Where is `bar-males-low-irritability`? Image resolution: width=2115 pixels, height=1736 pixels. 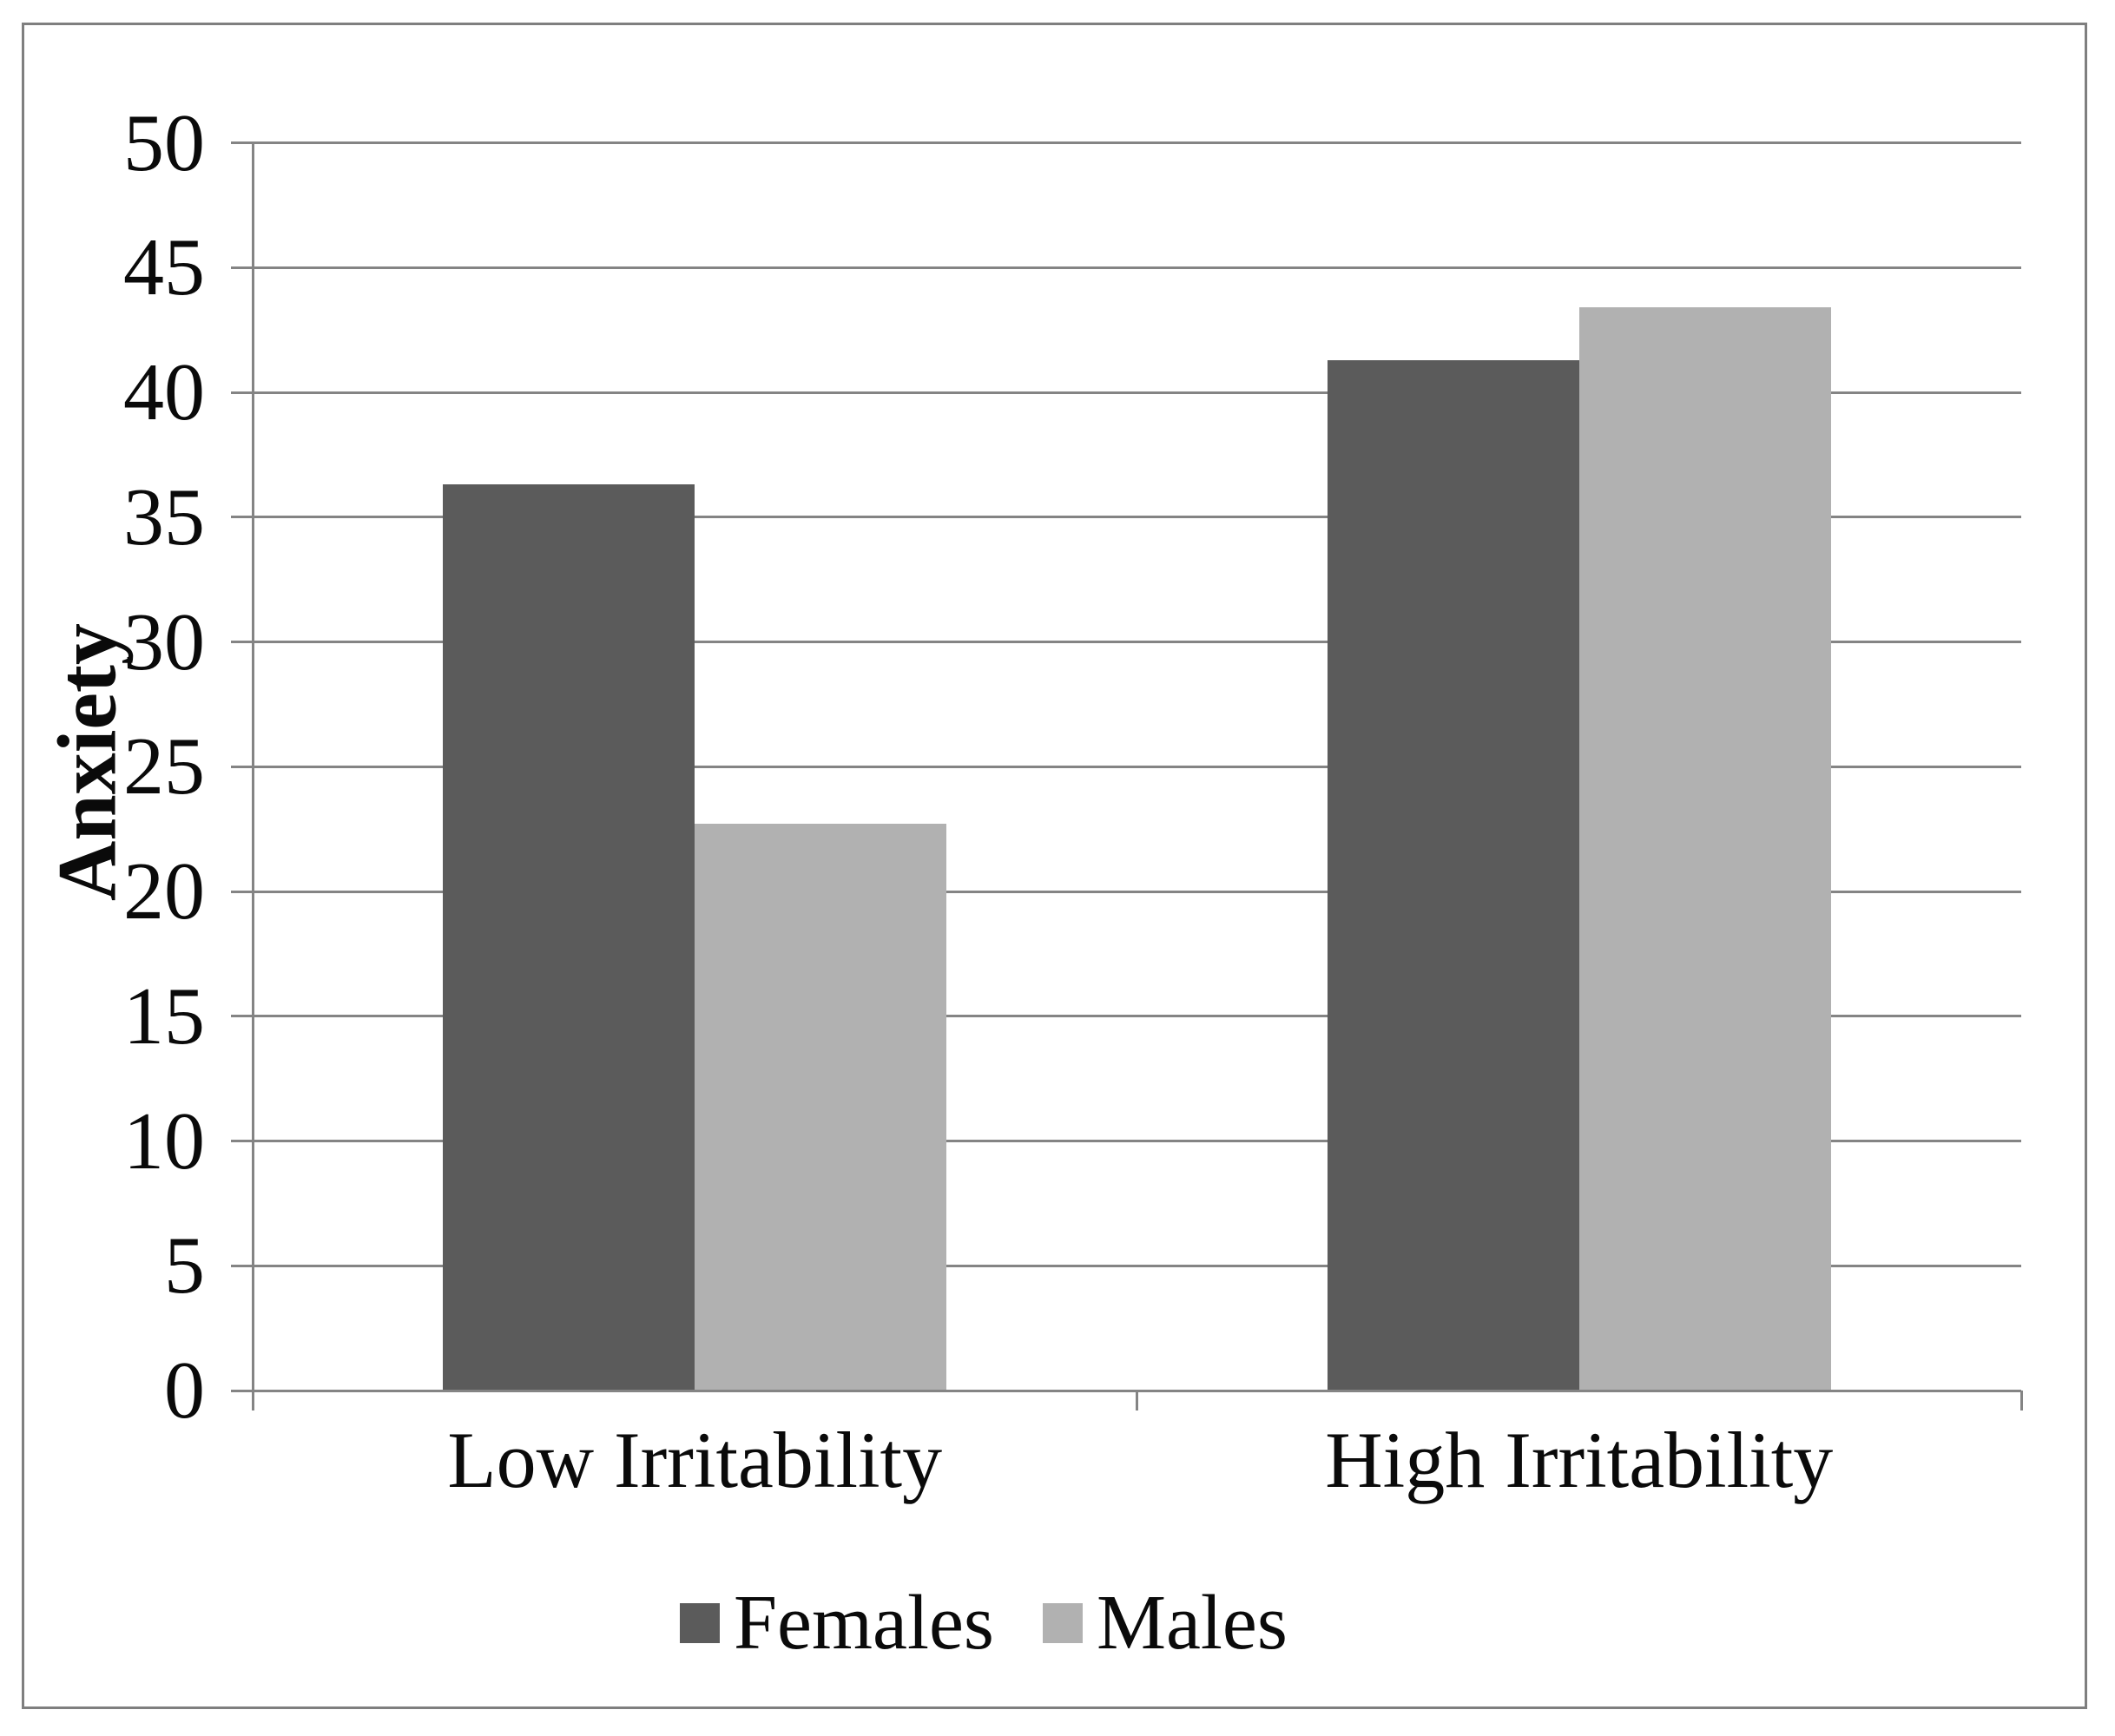 bar-males-low-irritability is located at coordinates (821, 1107).